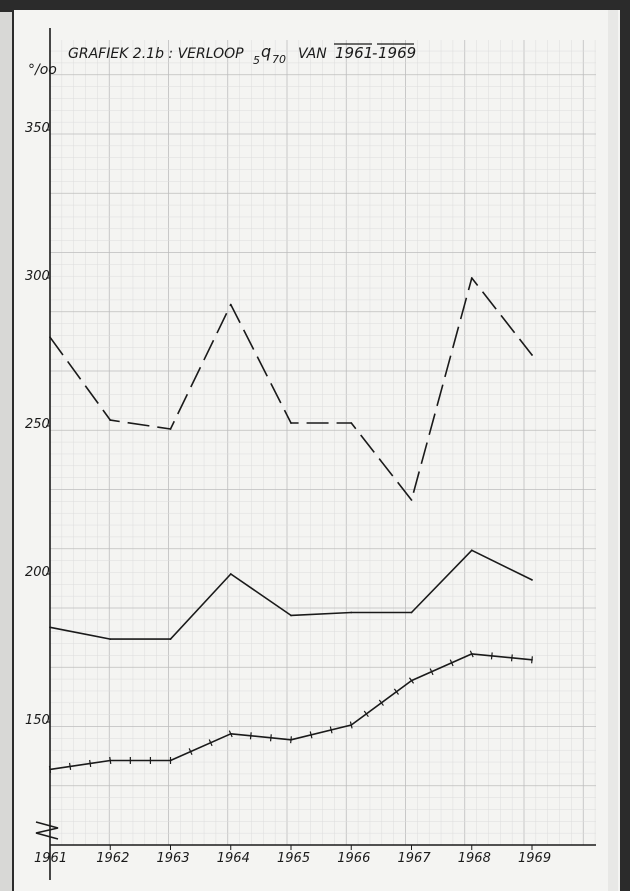 This screenshot has width=630, height=891. Describe the element at coordinates (42, 70) in the screenshot. I see `y-axis-label: °/oo` at that location.